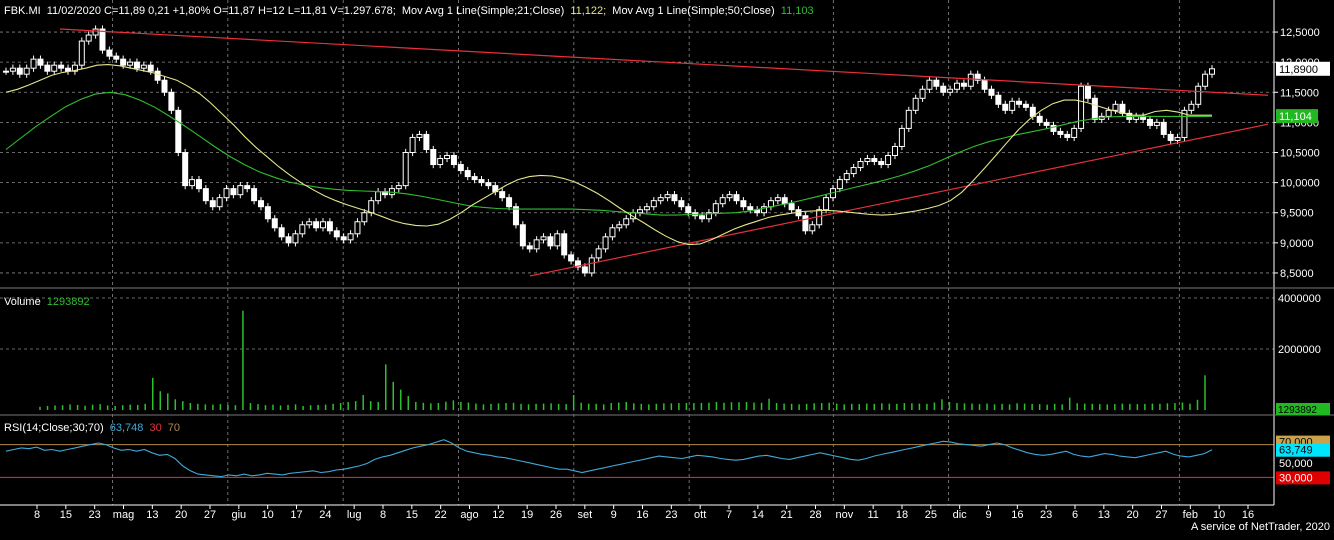  What do you see at coordinates (127, 428) in the screenshot?
I see `rsi-value: 63,748` at bounding box center [127, 428].